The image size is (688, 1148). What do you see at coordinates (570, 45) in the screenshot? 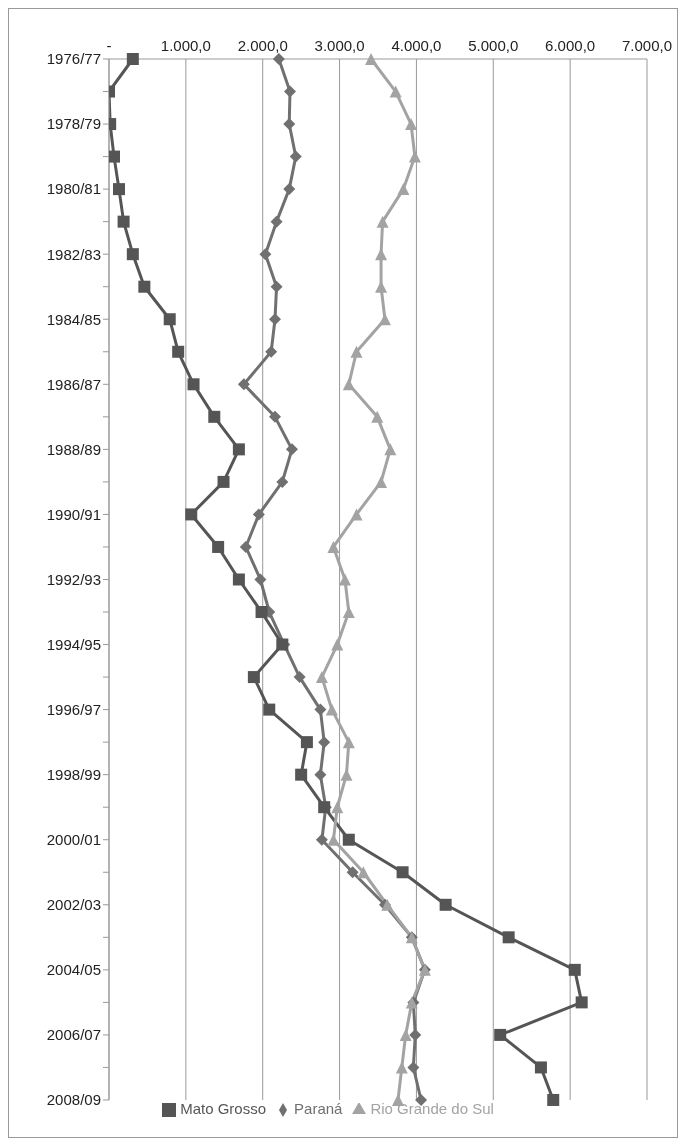
I see `x-tick-label: 6.000,0` at bounding box center [570, 45].